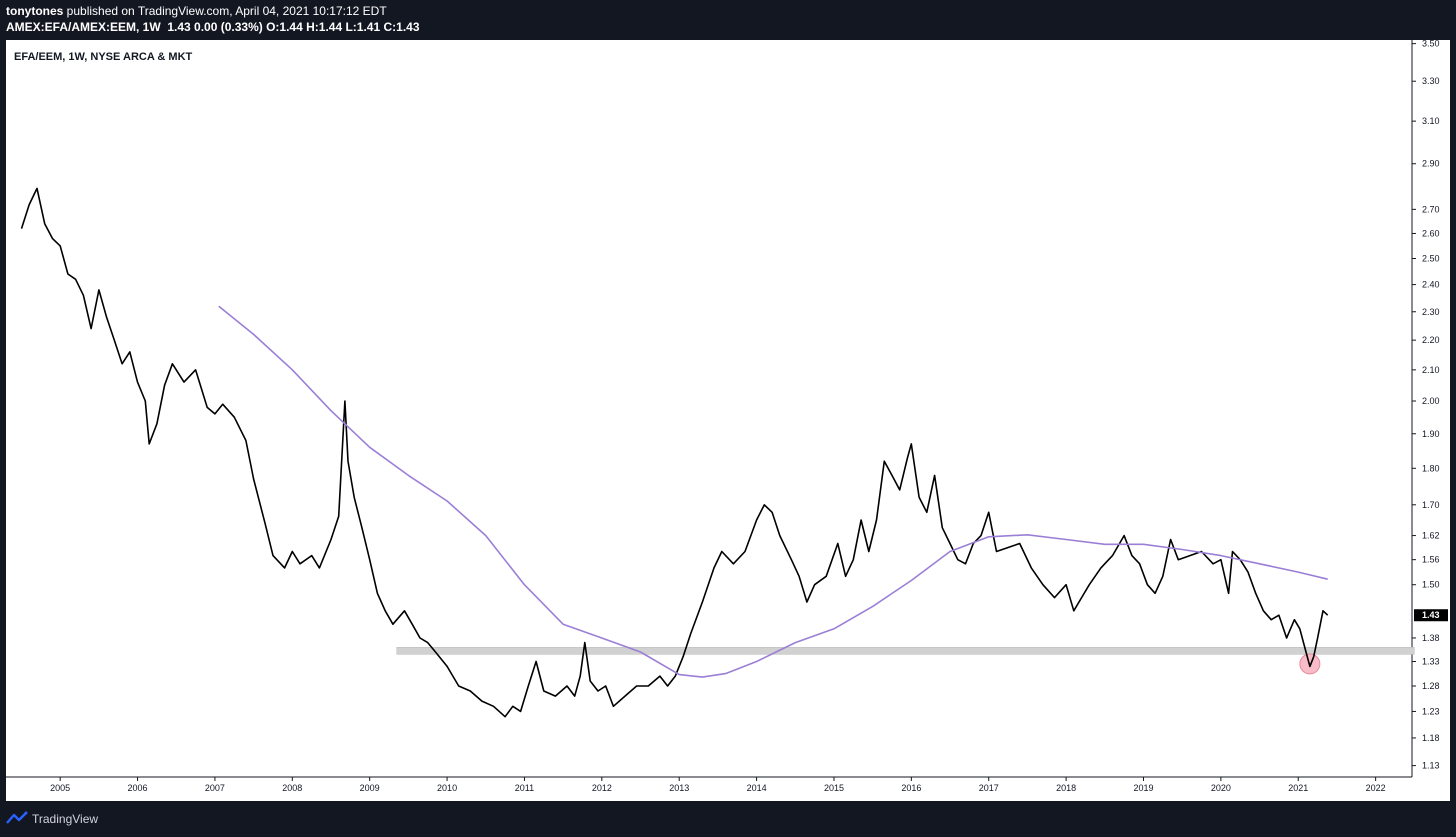 The image size is (1456, 837). Describe the element at coordinates (1066, 788) in the screenshot. I see `time-tick-label: 2018` at that location.